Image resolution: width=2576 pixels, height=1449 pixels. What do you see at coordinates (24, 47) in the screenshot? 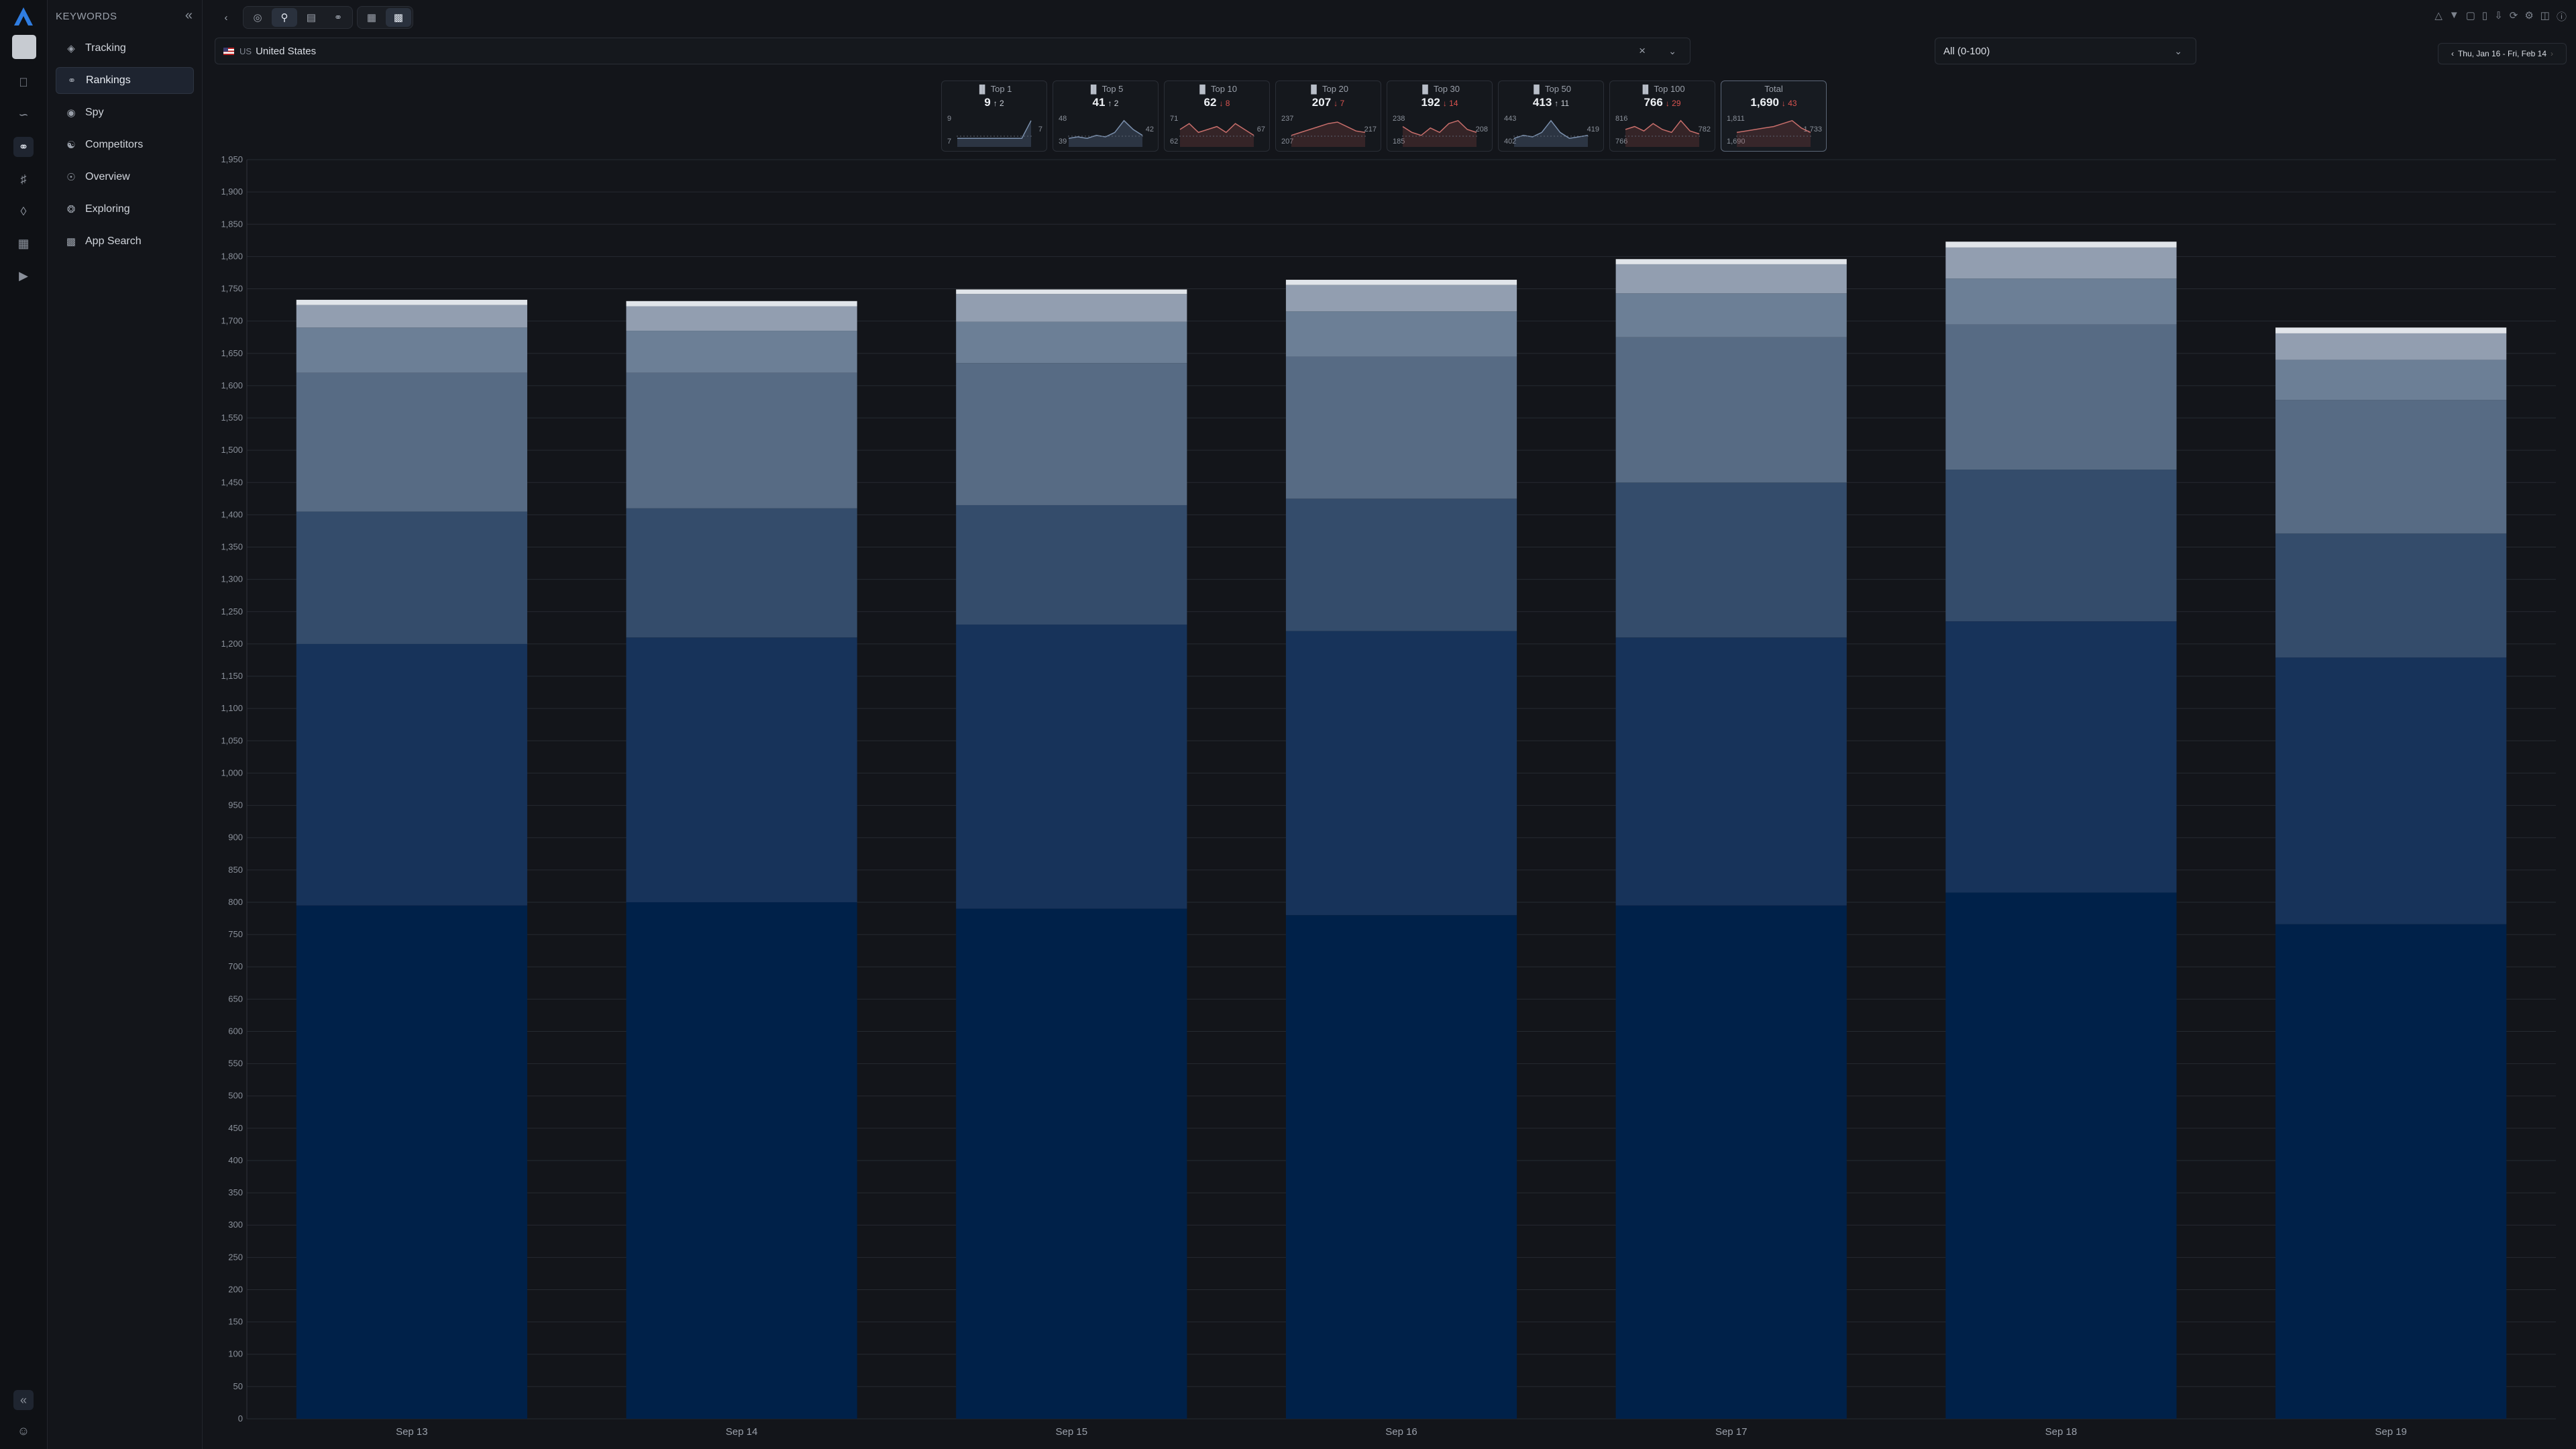
I see `workspace-avatar` at bounding box center [24, 47].